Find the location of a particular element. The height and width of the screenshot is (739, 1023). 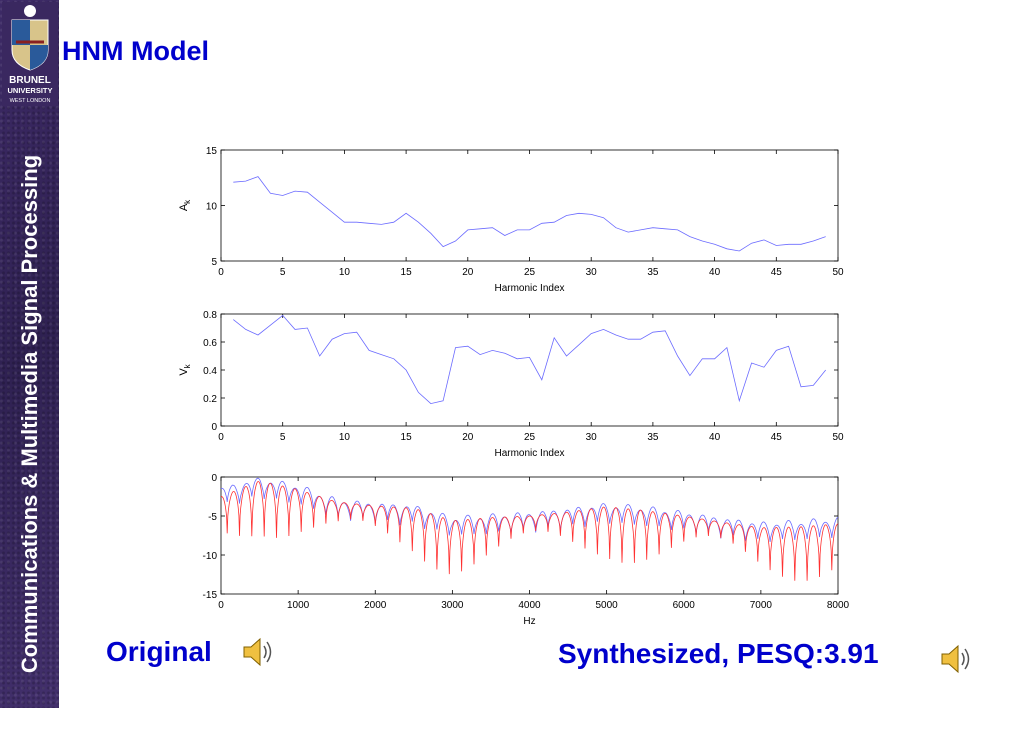

y-tick-label: 10 is located at coordinates (212, 207).